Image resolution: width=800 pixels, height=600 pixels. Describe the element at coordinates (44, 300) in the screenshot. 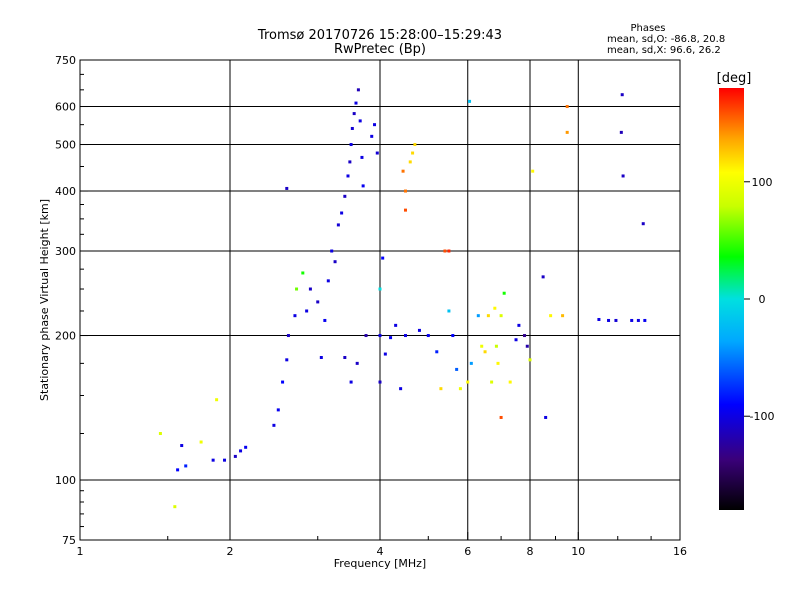

I see `y-axis-label: Stationary phase Virtual Height [km]` at that location.